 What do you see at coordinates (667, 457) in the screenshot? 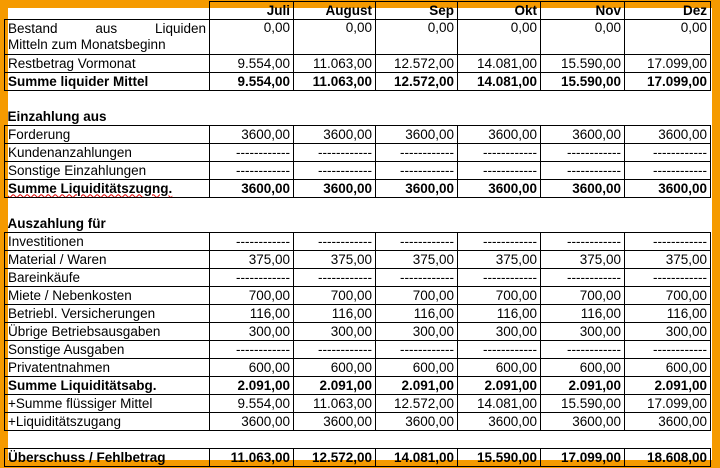
I see `ueberschuss-row-value: 18.608,00` at bounding box center [667, 457].